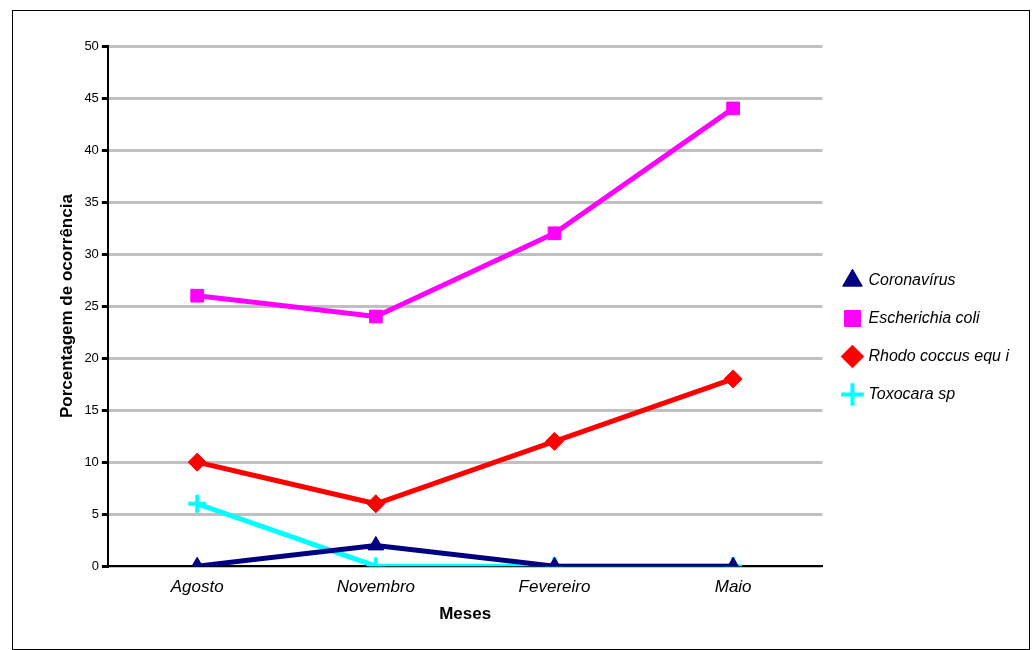 Image resolution: width=1034 pixels, height=650 pixels. Describe the element at coordinates (91, 357) in the screenshot. I see `y-tick-label: 20` at that location.